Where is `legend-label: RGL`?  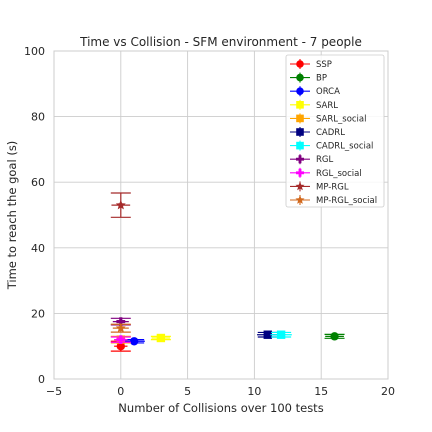 legend-label: RGL is located at coordinates (324, 160).